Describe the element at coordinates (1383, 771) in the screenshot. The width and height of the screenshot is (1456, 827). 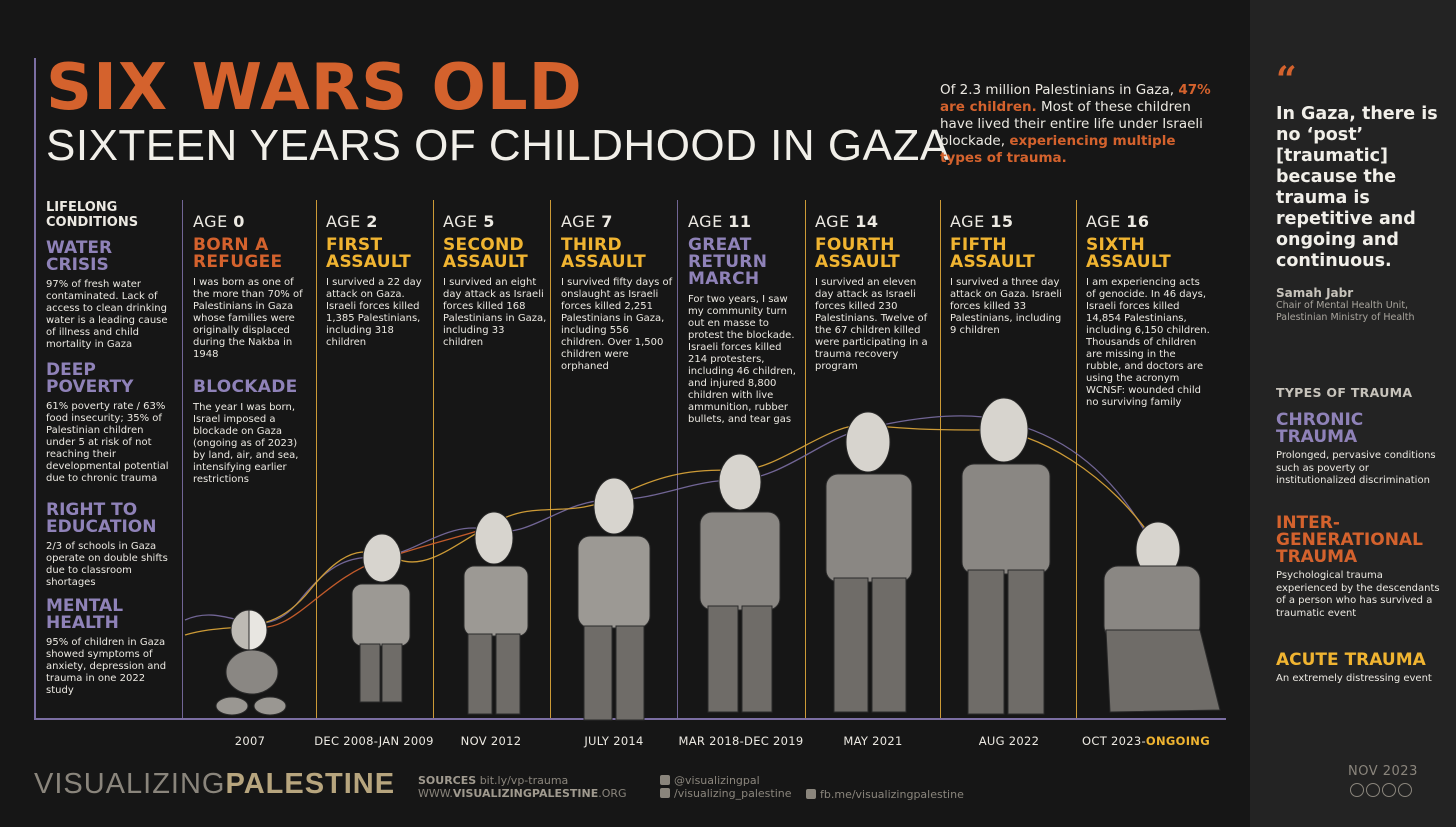
I see `date-stamp: NOV 2023` at that location.